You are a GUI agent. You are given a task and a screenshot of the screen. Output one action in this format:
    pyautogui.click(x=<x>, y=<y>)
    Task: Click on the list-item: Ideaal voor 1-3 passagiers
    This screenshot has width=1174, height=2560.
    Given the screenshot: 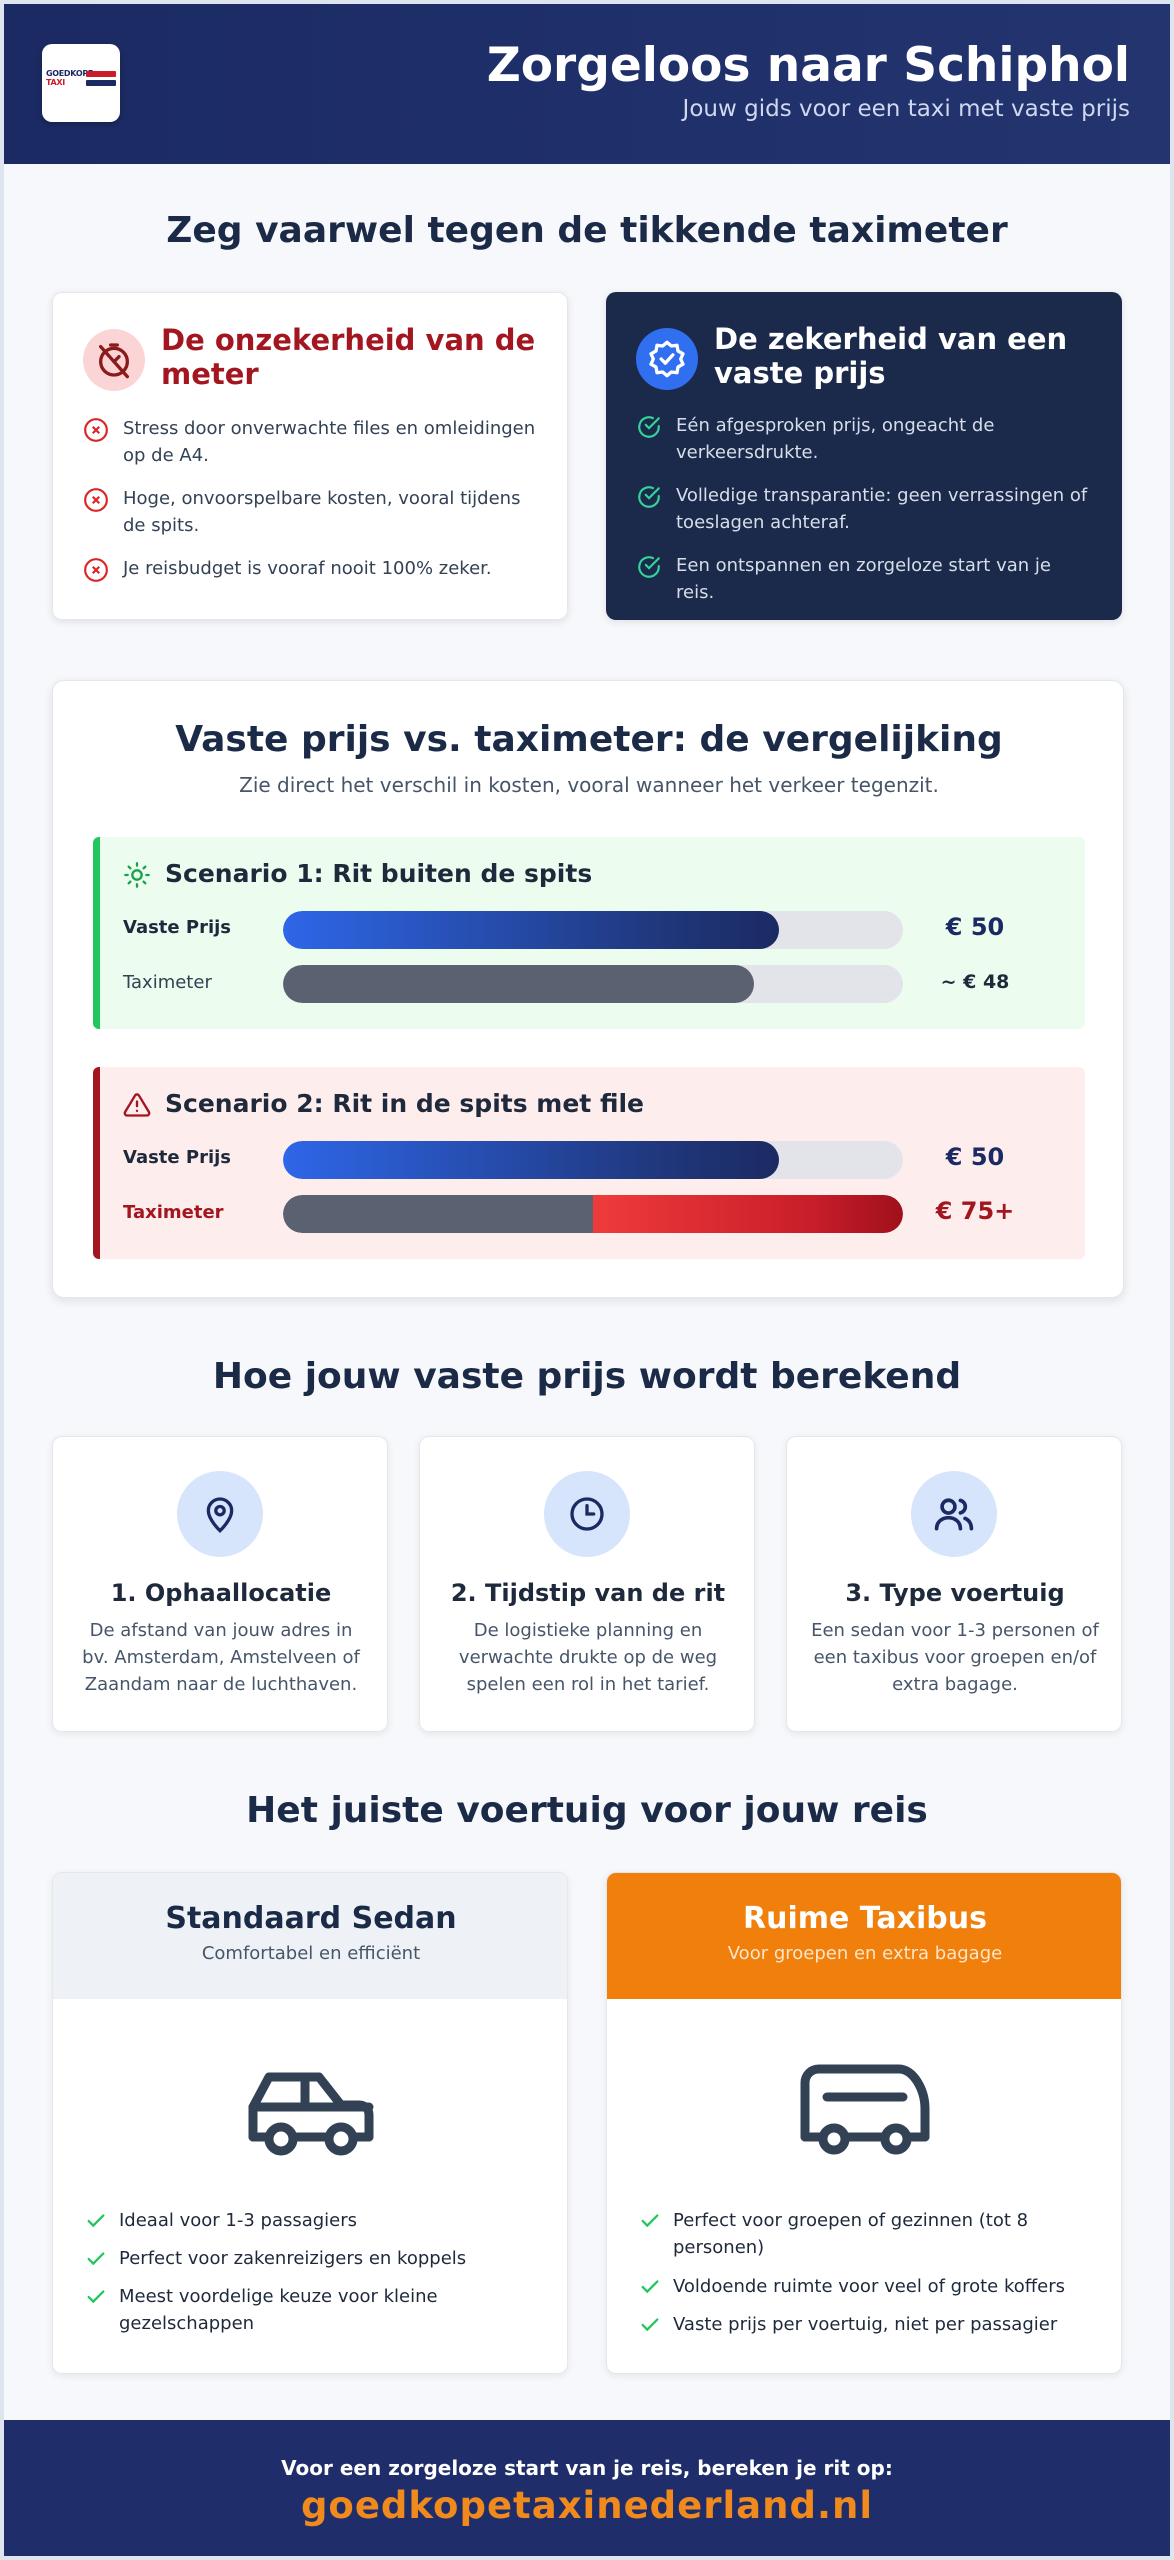 What is the action you would take?
    pyautogui.click(x=315, y=2220)
    